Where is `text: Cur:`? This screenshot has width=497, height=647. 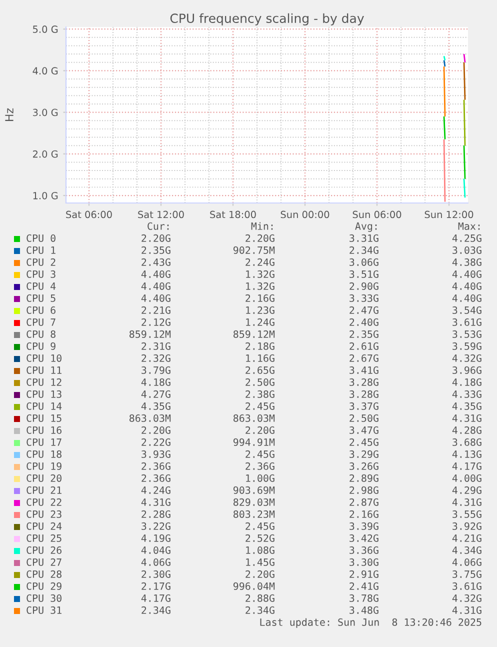 text: Cur: is located at coordinates (158, 226).